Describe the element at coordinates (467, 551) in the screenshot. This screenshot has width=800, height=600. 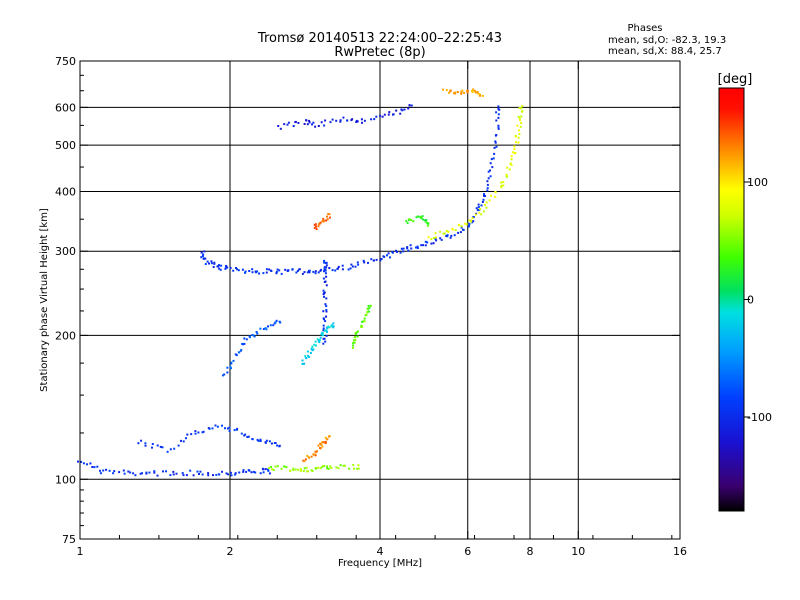
I see `x-tick-label: 6` at that location.